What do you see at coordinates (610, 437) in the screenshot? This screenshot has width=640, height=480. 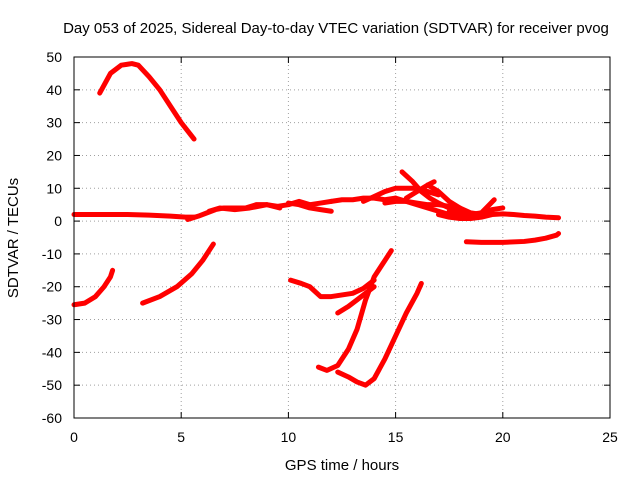 I see `x-tick-label: 25` at bounding box center [610, 437].